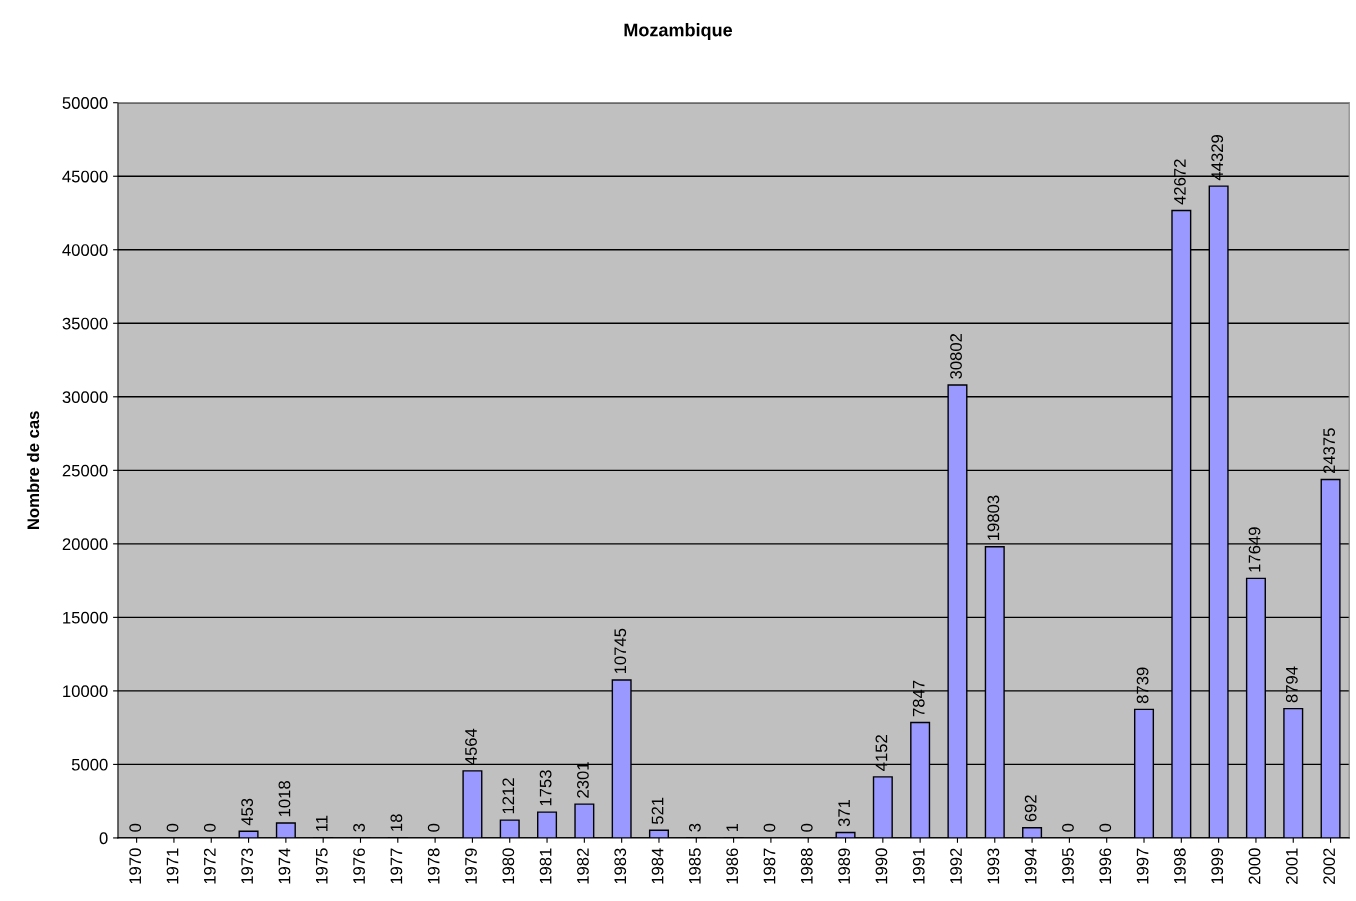 The height and width of the screenshot is (901, 1356). What do you see at coordinates (1068, 866) in the screenshot?
I see `x-tick-label: 1995` at bounding box center [1068, 866].